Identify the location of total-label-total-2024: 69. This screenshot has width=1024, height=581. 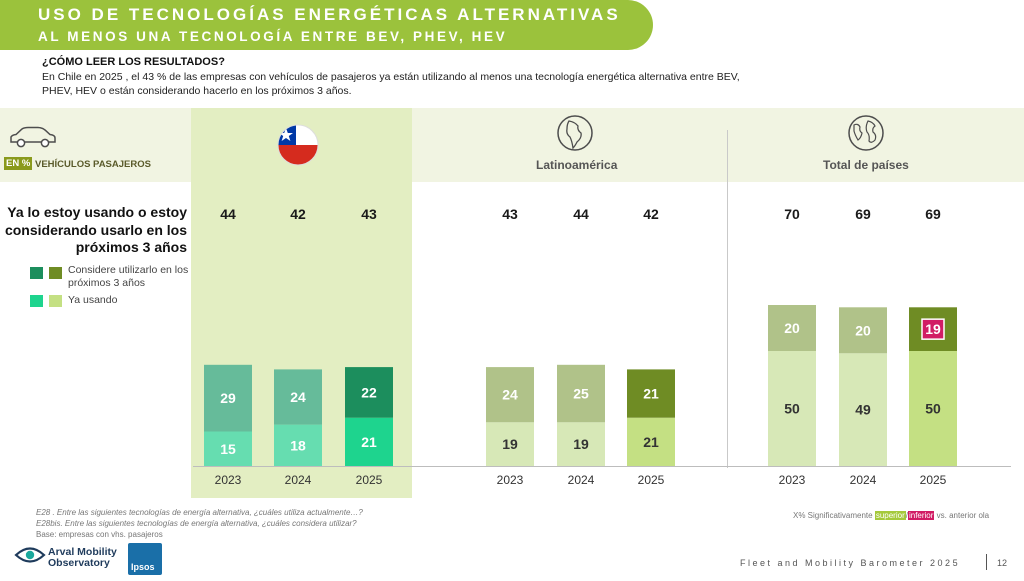
(863, 214).